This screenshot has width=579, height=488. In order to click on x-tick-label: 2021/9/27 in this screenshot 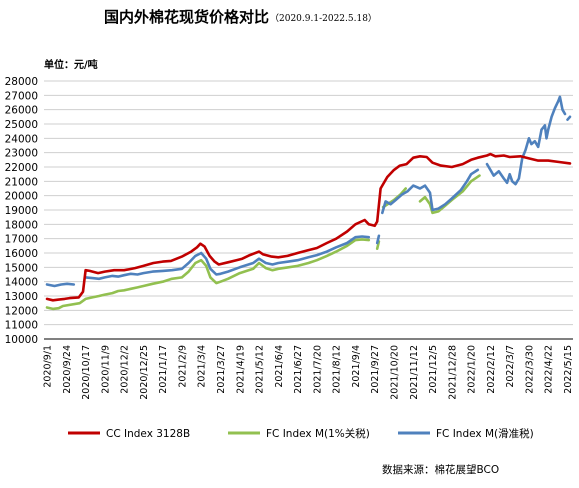, I will do `click(375, 369)`.